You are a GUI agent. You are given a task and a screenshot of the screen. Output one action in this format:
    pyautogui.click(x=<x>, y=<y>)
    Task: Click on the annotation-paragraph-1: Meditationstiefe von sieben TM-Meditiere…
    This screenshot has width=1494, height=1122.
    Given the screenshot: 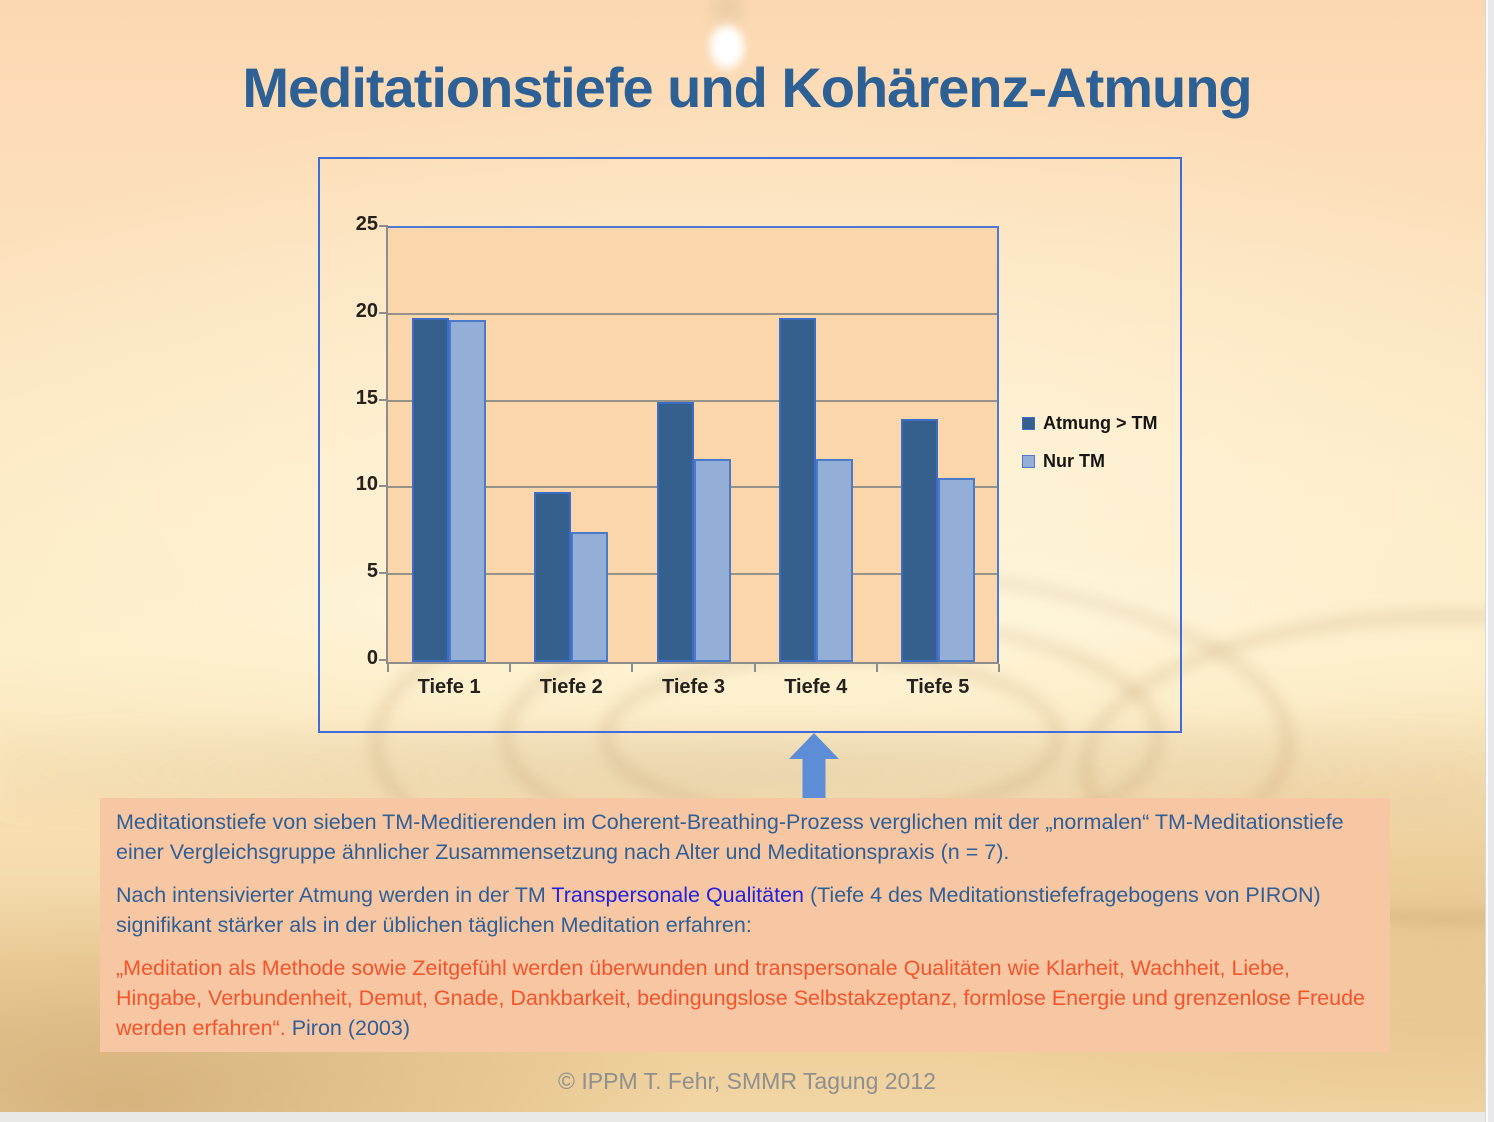 What is the action you would take?
    pyautogui.click(x=745, y=837)
    